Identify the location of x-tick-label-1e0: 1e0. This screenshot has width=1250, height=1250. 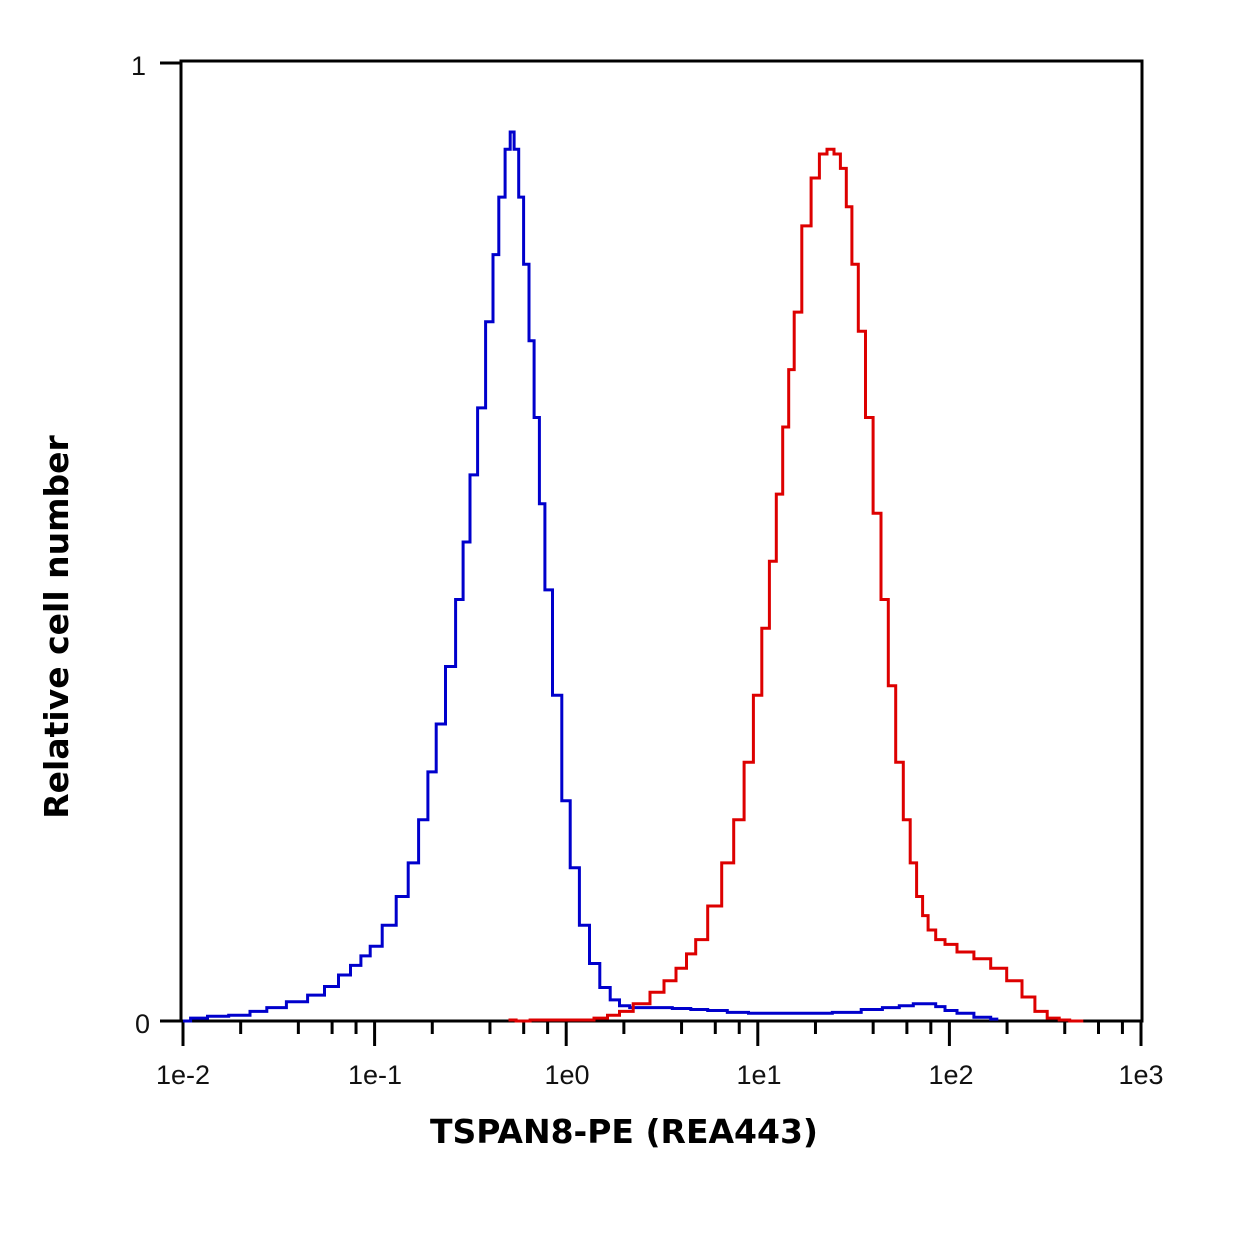
(566, 1075).